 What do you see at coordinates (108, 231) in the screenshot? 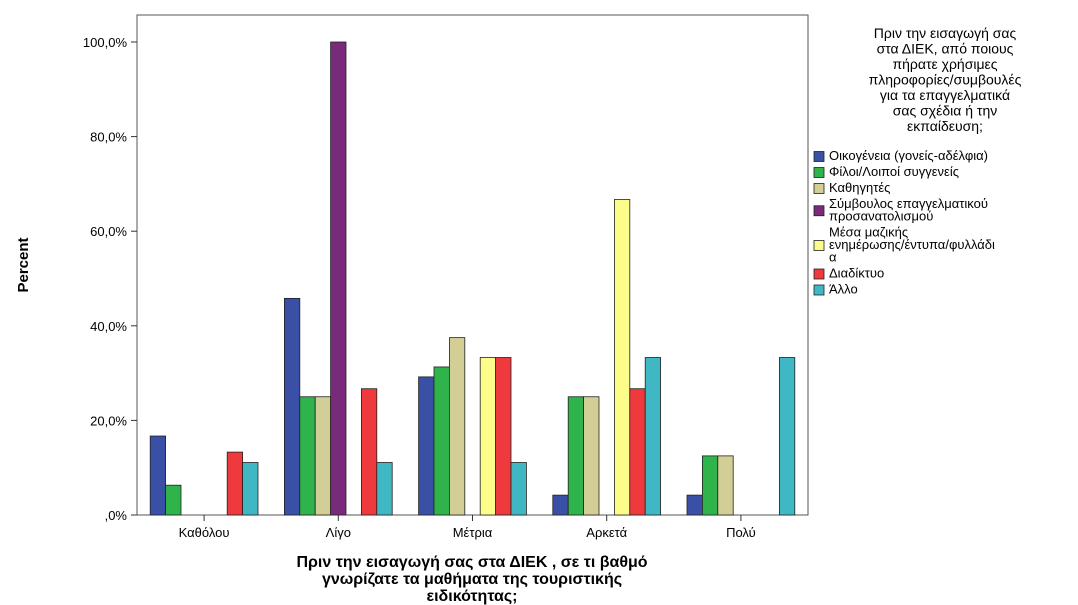
I see `y-tick-label: 60,0%` at bounding box center [108, 231].